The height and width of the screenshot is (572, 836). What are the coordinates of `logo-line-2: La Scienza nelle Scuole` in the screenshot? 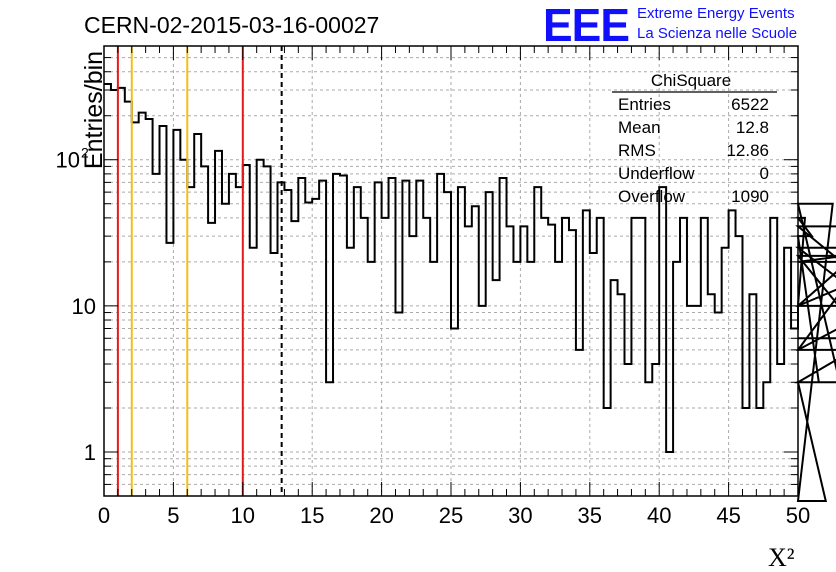 It's located at (717, 33).